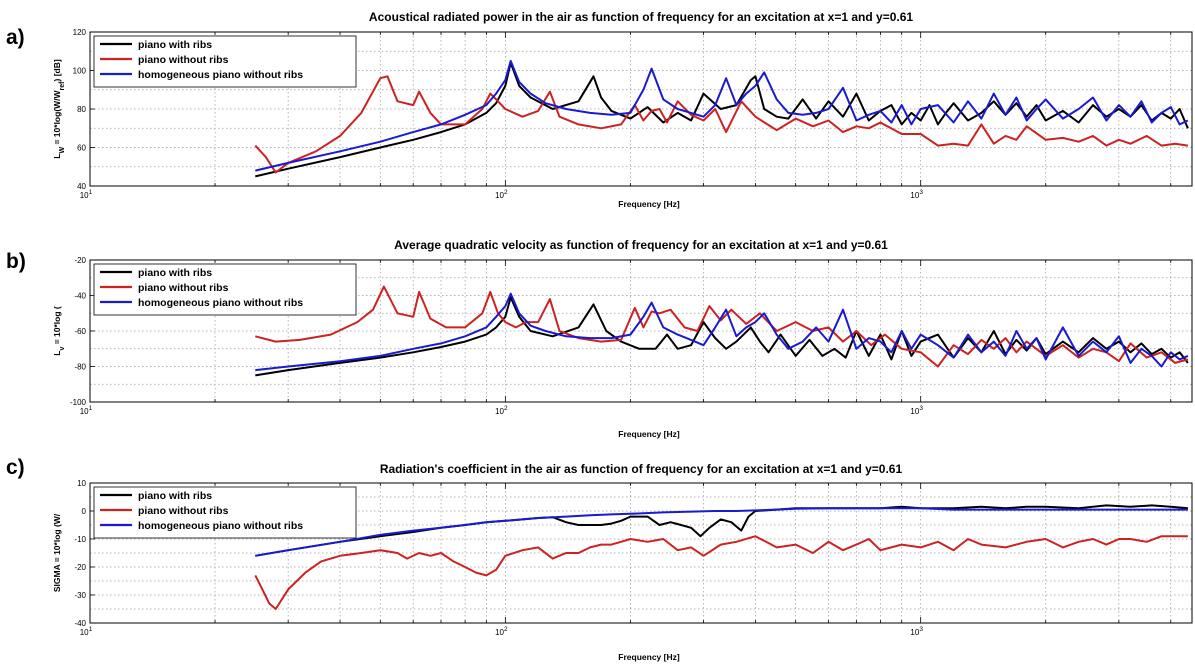 The width and height of the screenshot is (1195, 667). What do you see at coordinates (80, 32) in the screenshot?
I see `y-tick-label: 120` at bounding box center [80, 32].